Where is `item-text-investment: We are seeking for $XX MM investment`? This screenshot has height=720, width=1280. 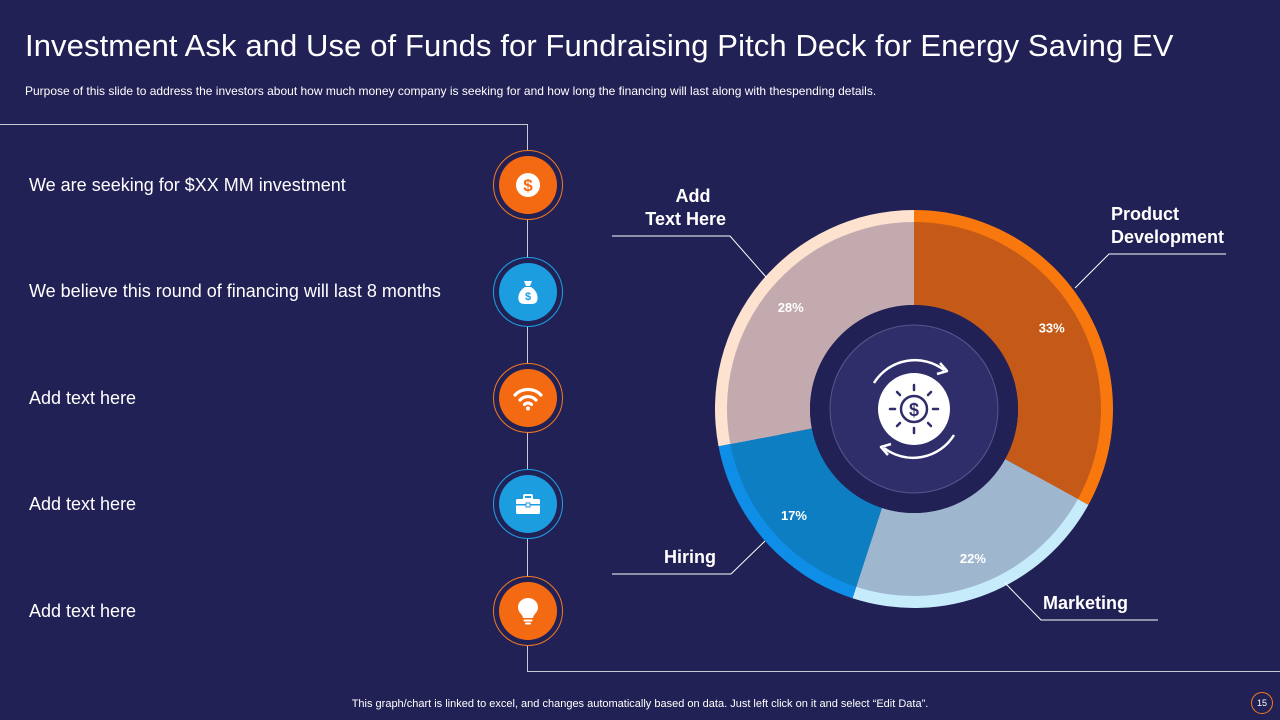 item-text-investment: We are seeking for $XX MM investment is located at coordinates (187, 185).